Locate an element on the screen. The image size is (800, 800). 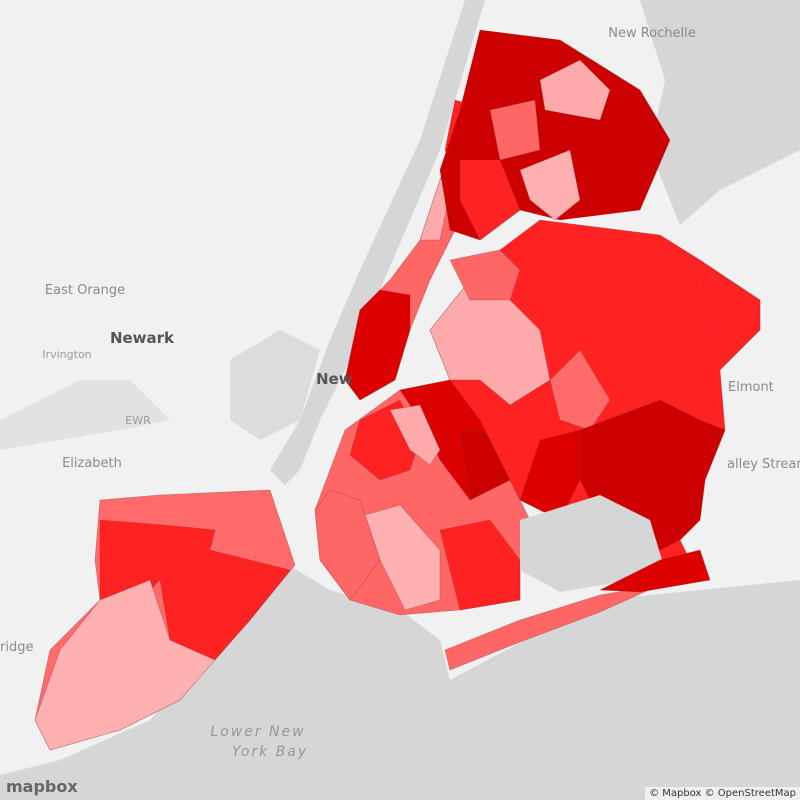
place-label: New Rochelle is located at coordinates (652, 33).